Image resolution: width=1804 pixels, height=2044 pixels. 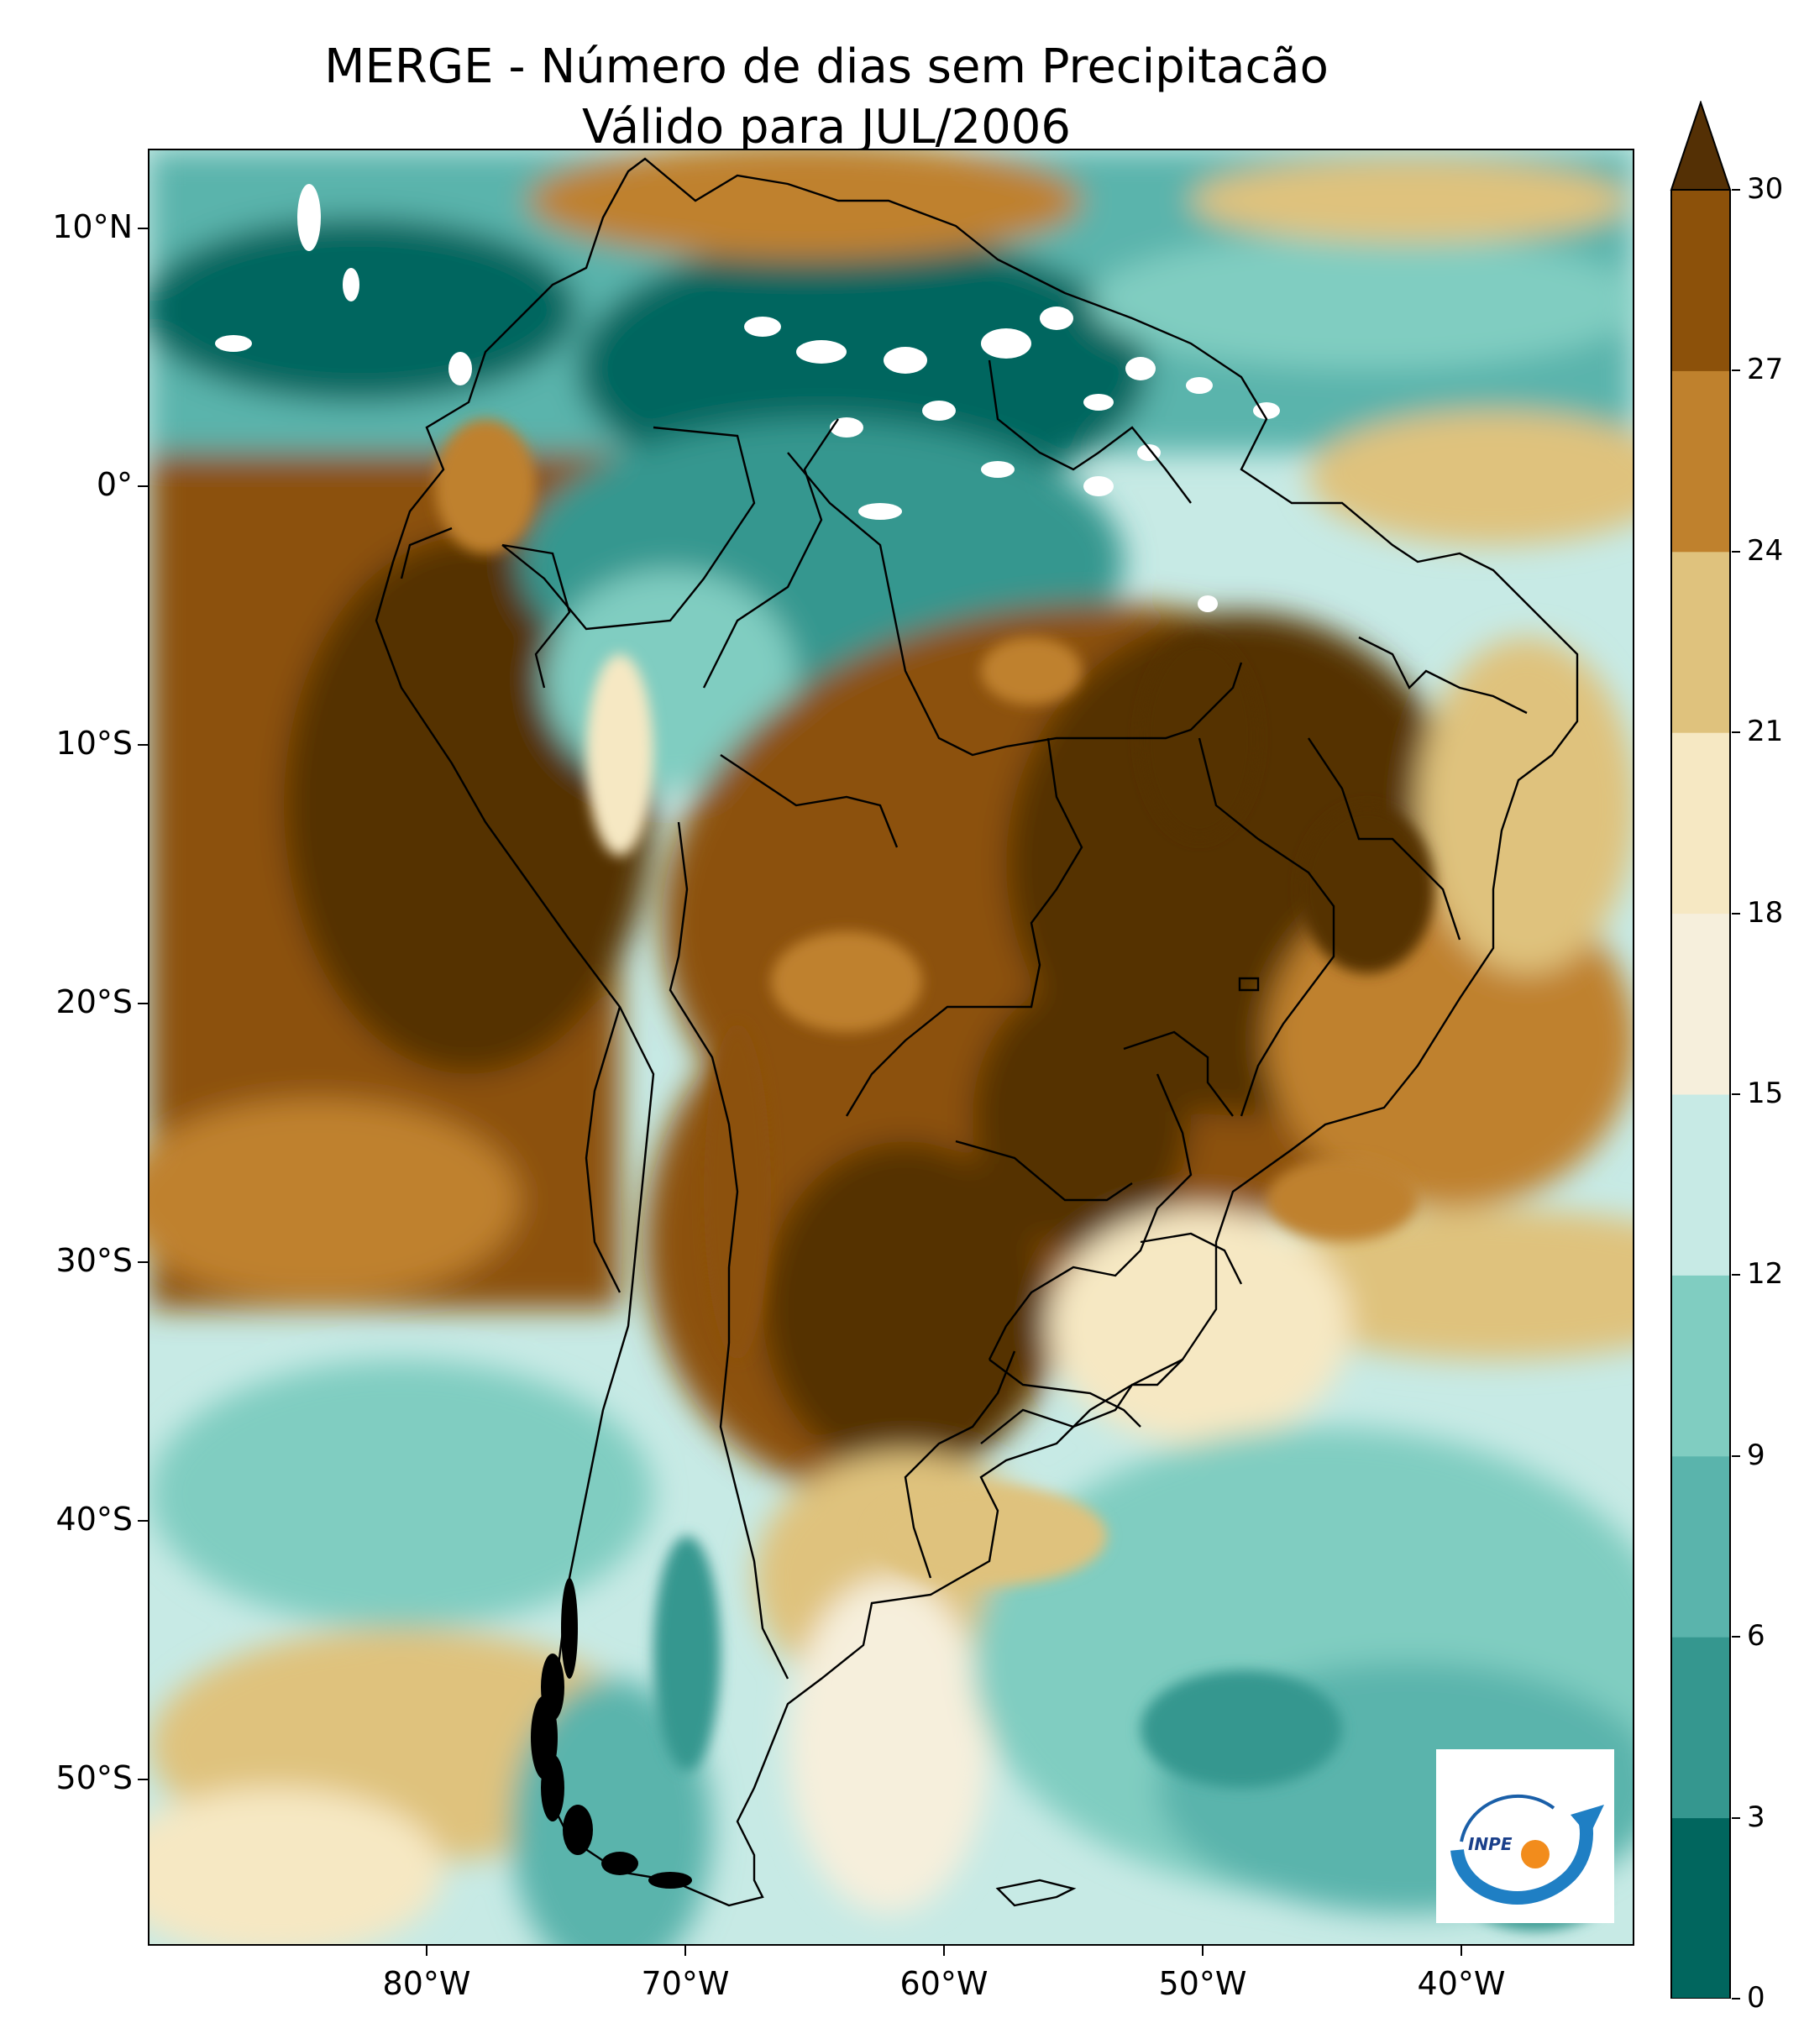 I want to click on y-label: 20°S, so click(x=94, y=1001).